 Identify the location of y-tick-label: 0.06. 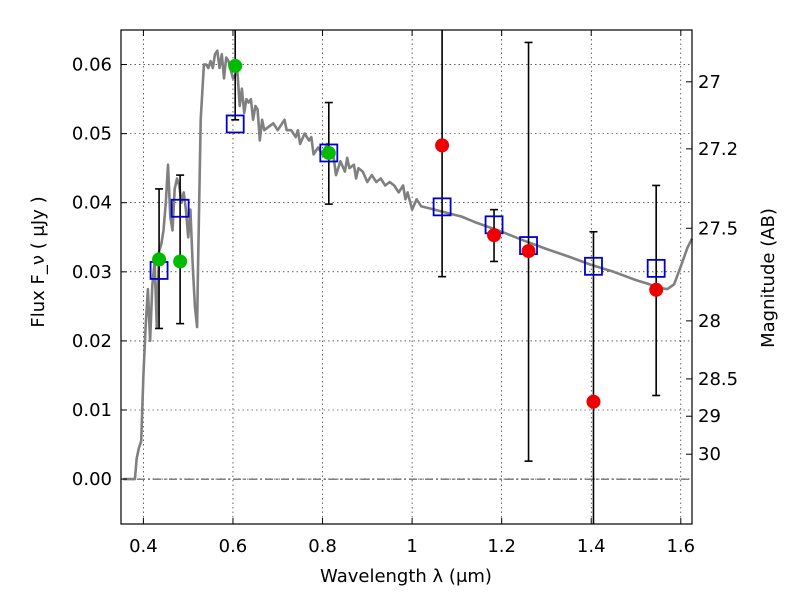
(92, 65).